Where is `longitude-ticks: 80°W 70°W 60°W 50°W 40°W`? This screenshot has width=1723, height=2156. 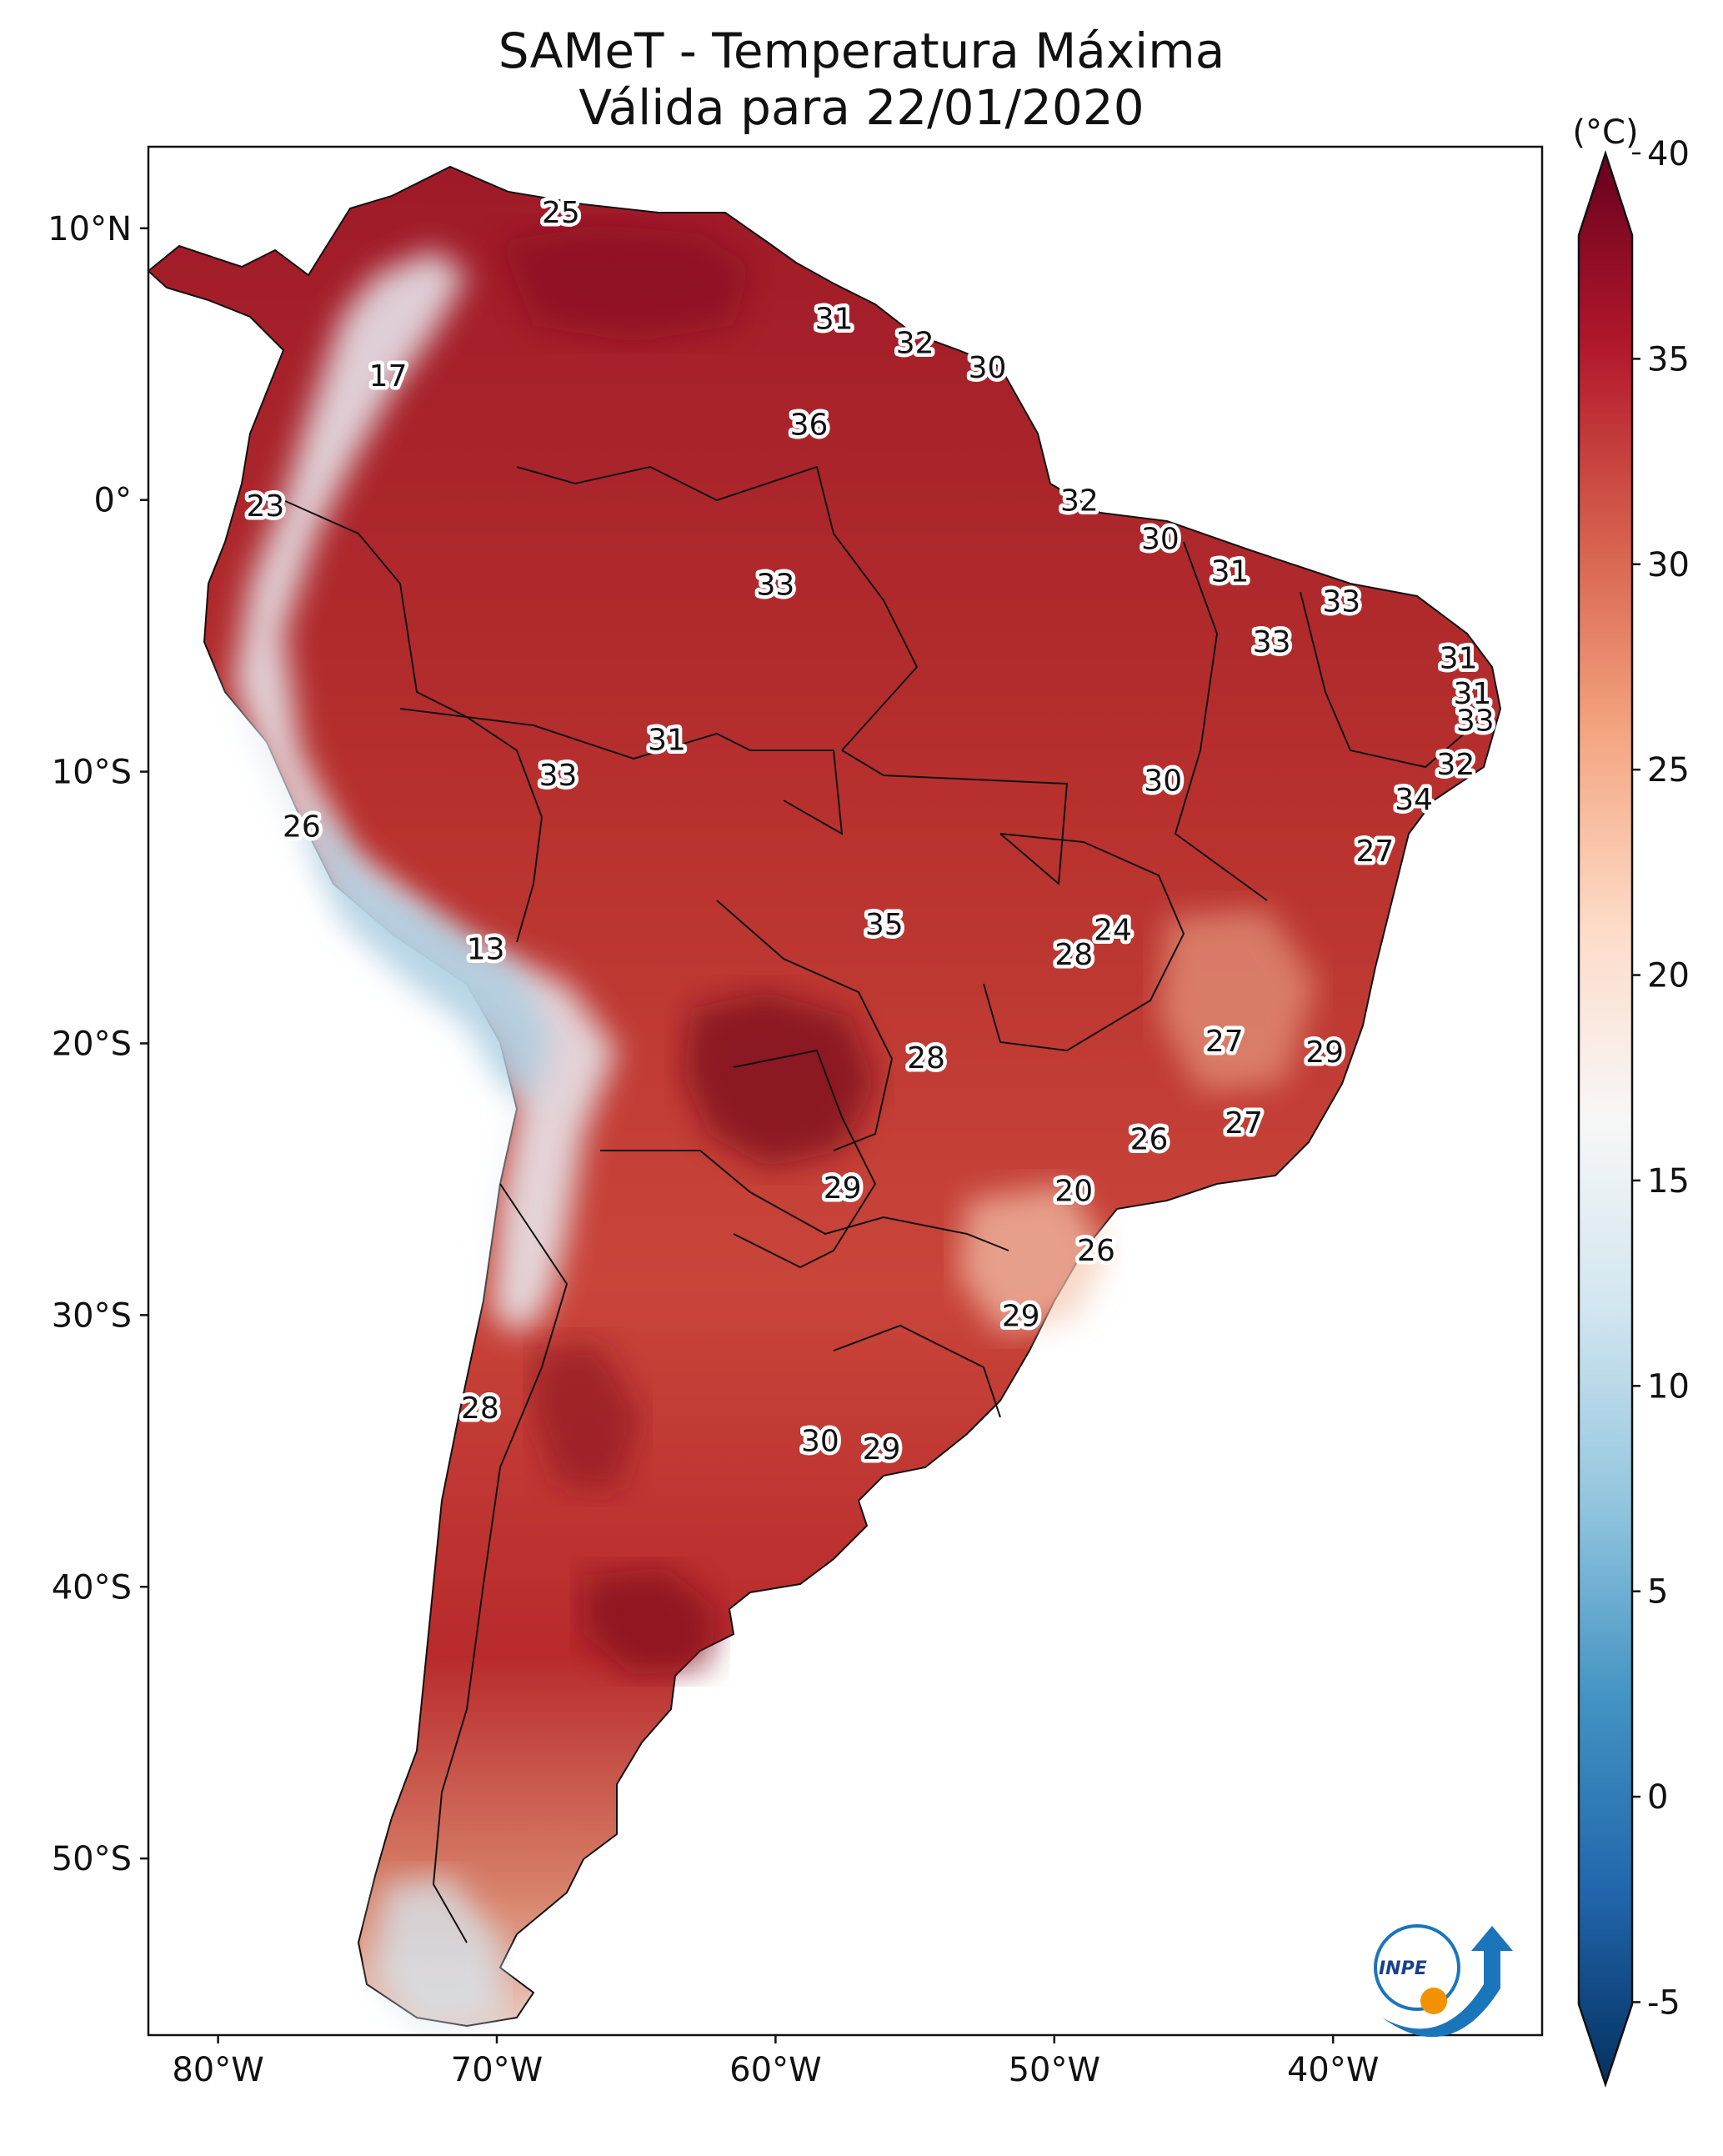
longitude-ticks: 80°W 70°W 60°W 50°W 40°W is located at coordinates (775, 2062).